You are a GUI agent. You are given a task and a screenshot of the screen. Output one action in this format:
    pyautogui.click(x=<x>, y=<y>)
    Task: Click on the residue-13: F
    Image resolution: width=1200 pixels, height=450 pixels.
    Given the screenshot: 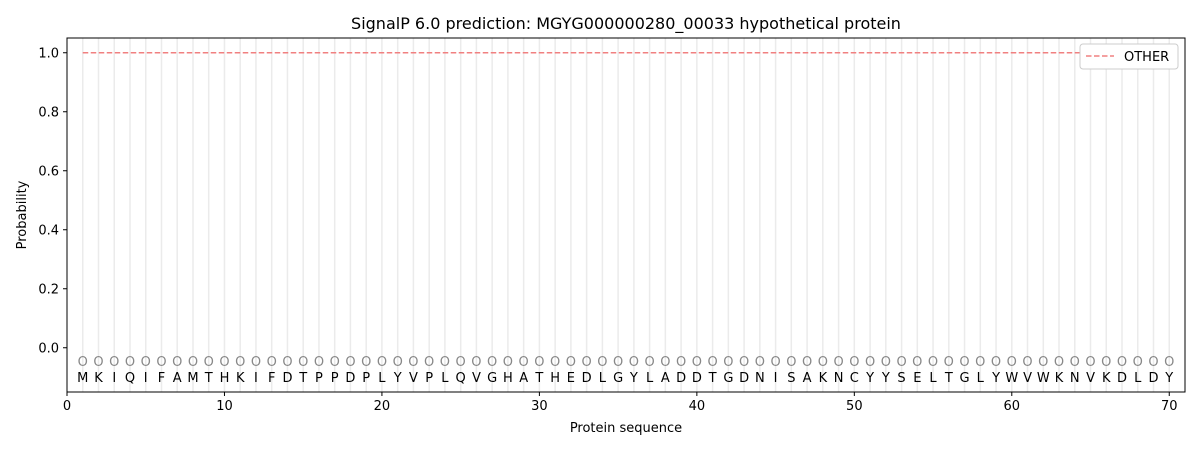 What is the action you would take?
    pyautogui.click(x=271, y=378)
    